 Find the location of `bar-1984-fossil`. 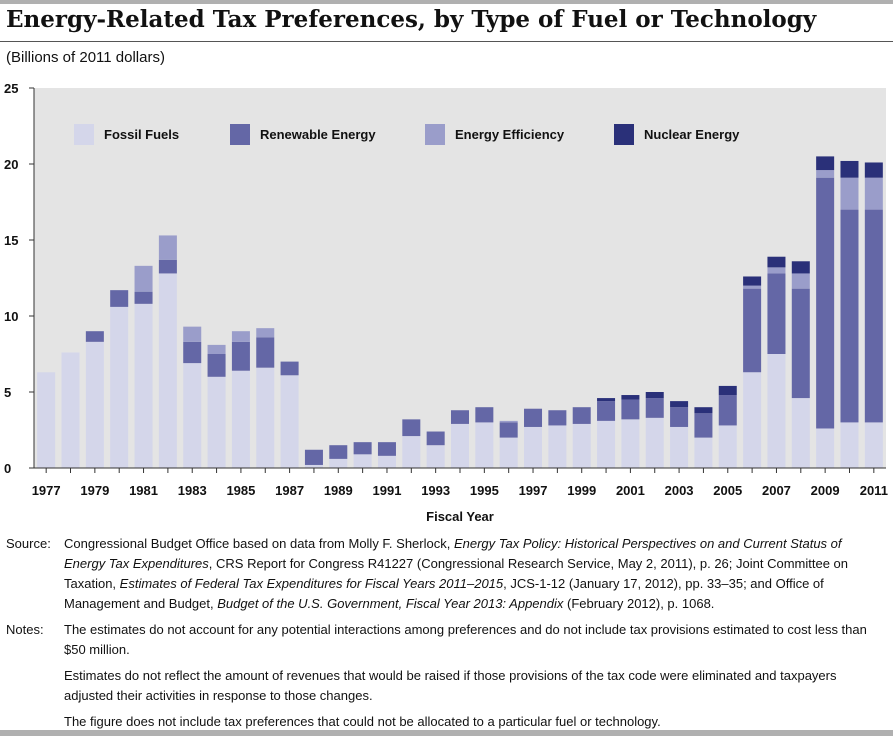

bar-1984-fossil is located at coordinates (216, 422).